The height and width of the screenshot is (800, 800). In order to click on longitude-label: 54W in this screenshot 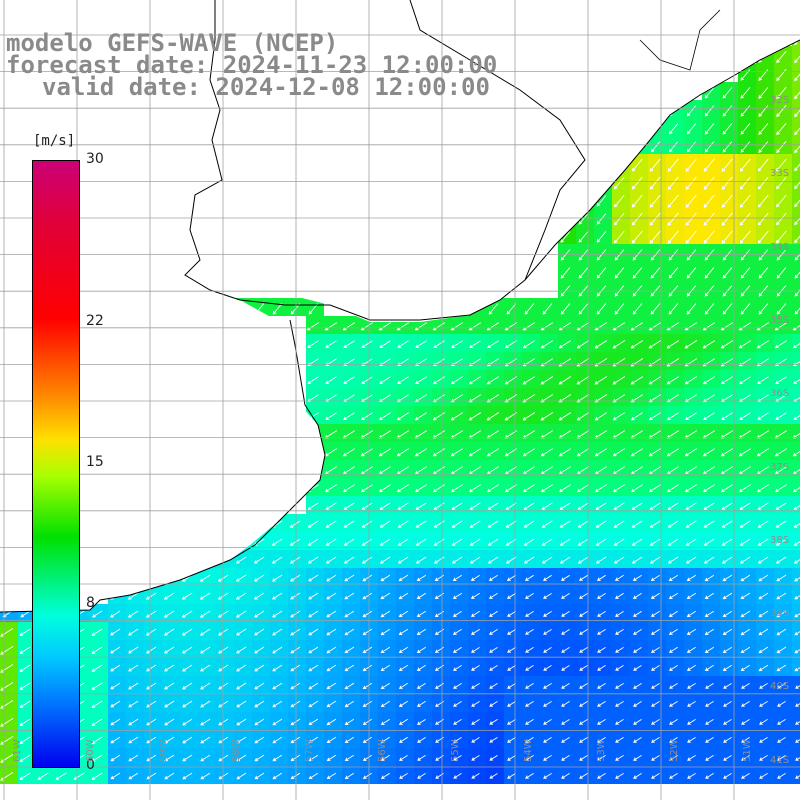, I will do `click(528, 750)`.